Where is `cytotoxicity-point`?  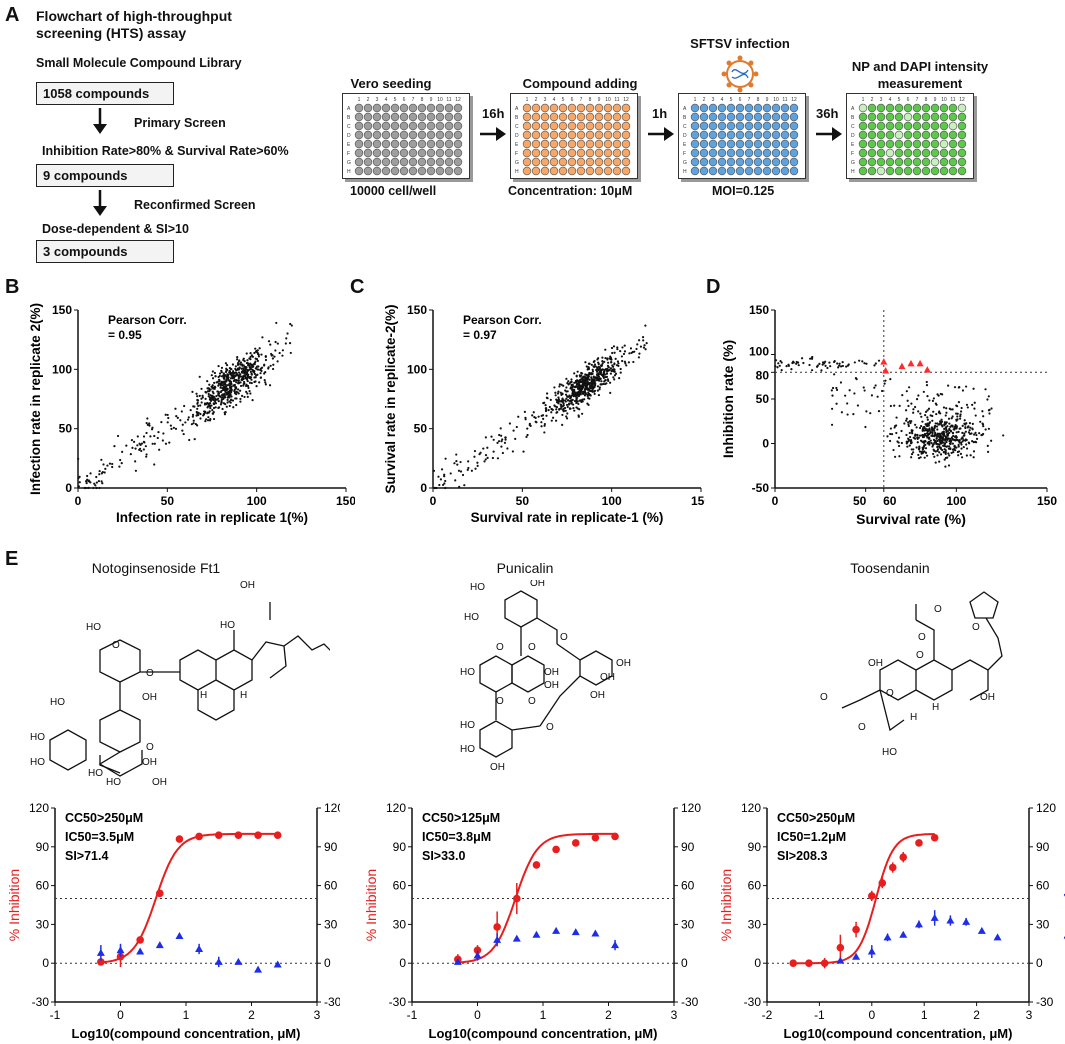
cytotoxicity-point is located at coordinates (887, 937).